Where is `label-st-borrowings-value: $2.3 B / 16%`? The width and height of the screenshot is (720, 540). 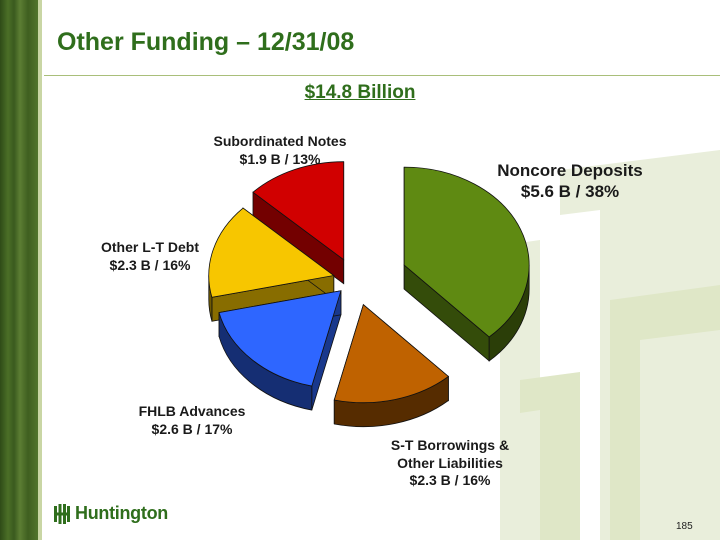
label-st-borrowings-value: $2.3 B / 16% is located at coordinates (450, 480).